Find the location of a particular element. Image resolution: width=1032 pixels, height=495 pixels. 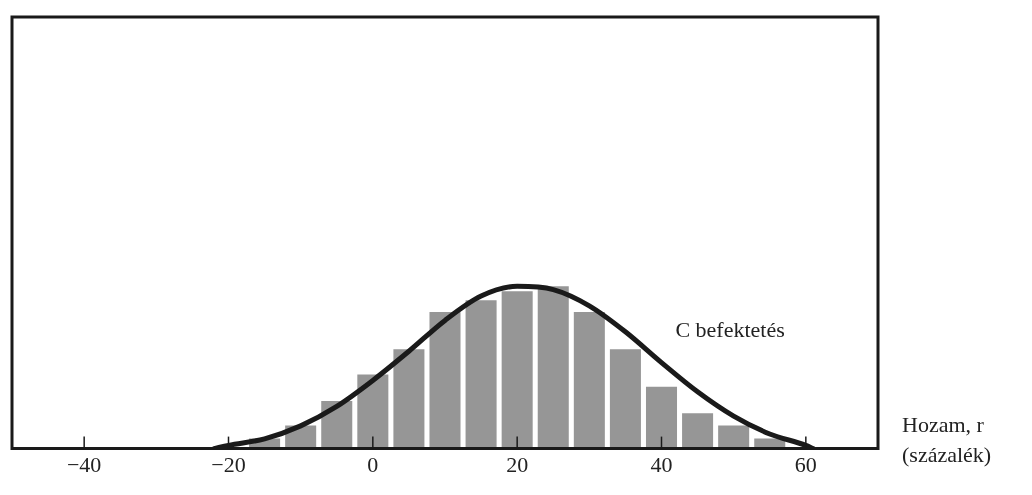

x-tick-label: −20 is located at coordinates (228, 464).